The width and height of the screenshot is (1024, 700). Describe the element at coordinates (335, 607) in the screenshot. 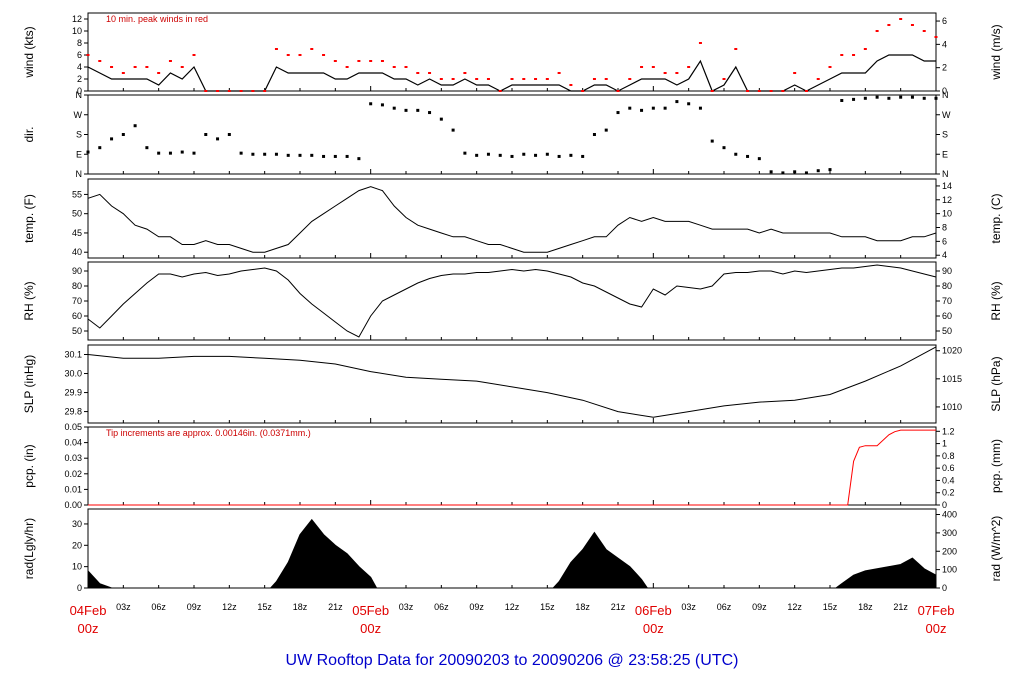

I see `x-hour-label: 21z` at that location.